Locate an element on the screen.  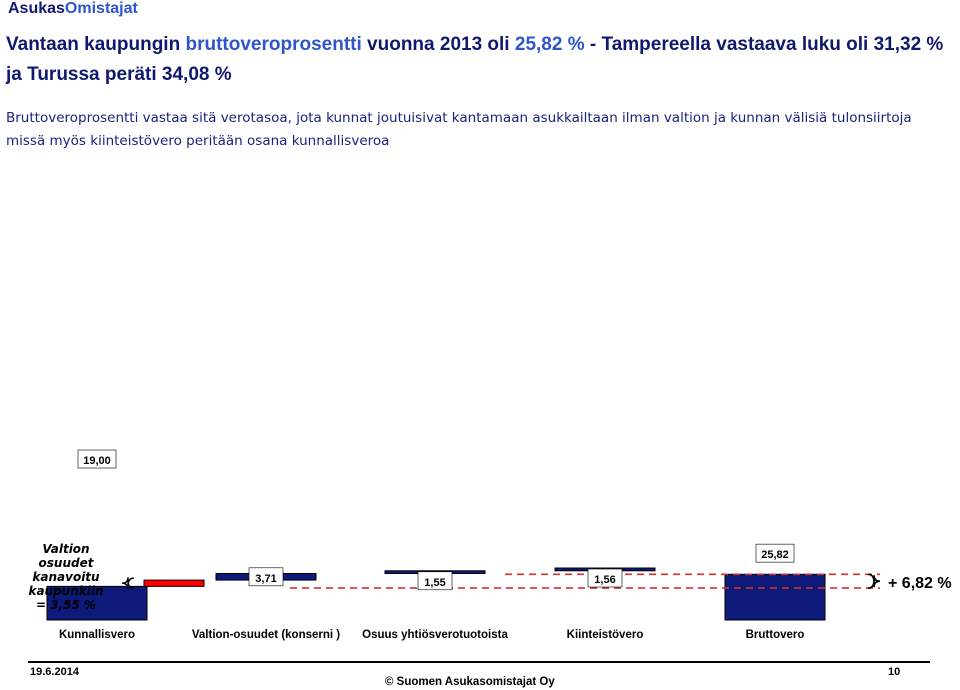
brand-logo: AsukasOmistajat is located at coordinates (73, 9).